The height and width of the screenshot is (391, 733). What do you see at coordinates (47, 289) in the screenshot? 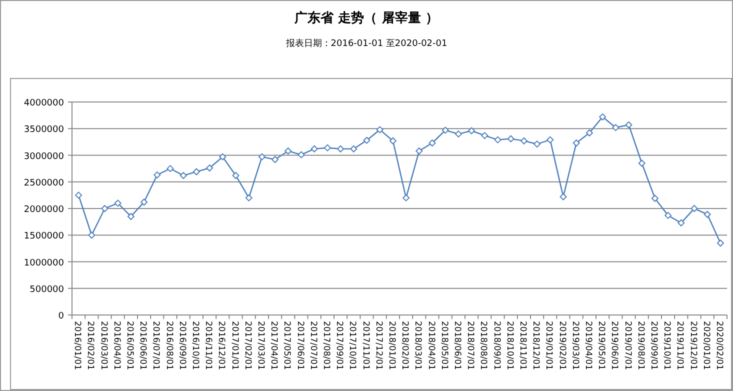
I see `y-tick-label: 500000` at bounding box center [47, 289].